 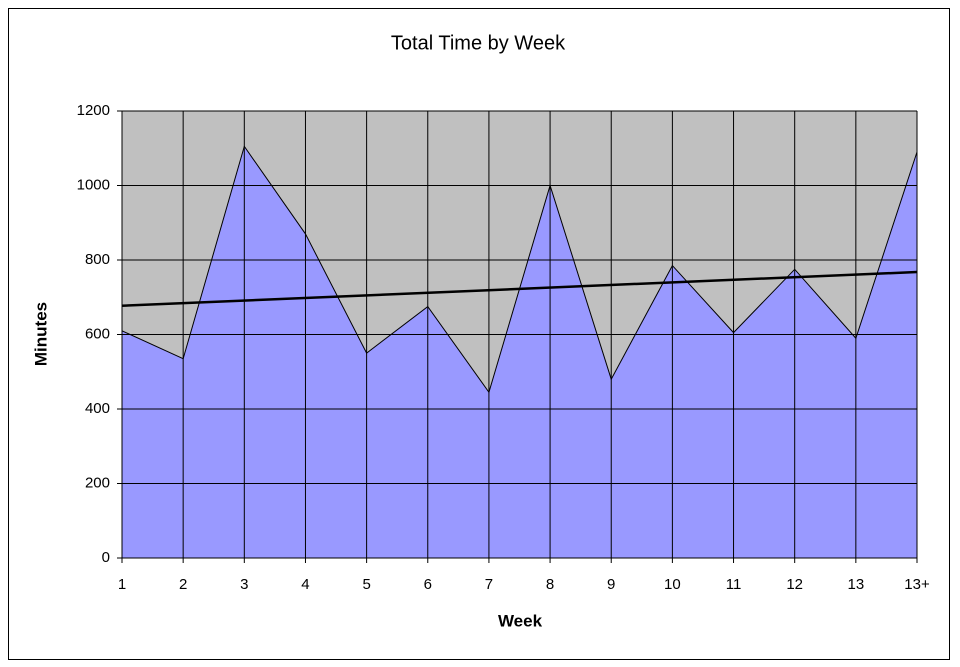 What do you see at coordinates (794, 584) in the screenshot?
I see `x-tick-label: 12` at bounding box center [794, 584].